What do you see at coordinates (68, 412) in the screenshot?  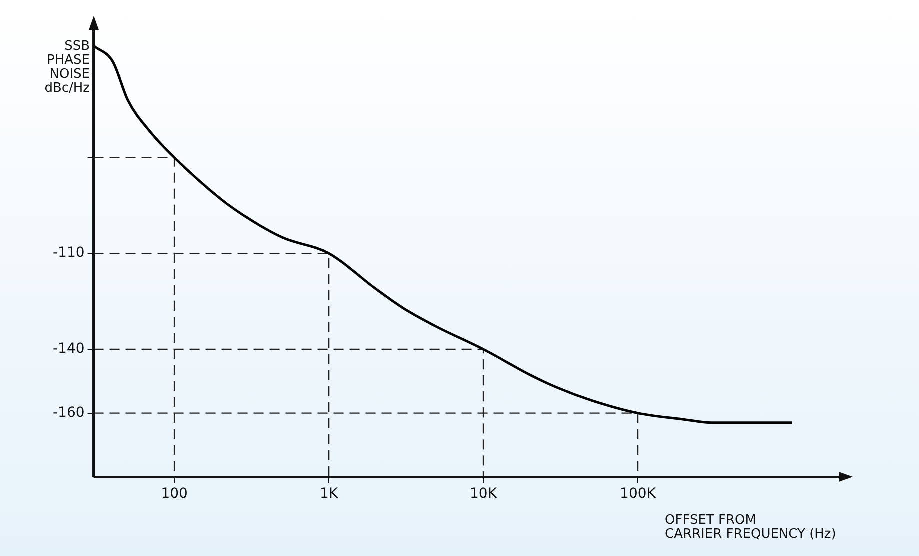 I see `y-tick-label: -160` at bounding box center [68, 412].